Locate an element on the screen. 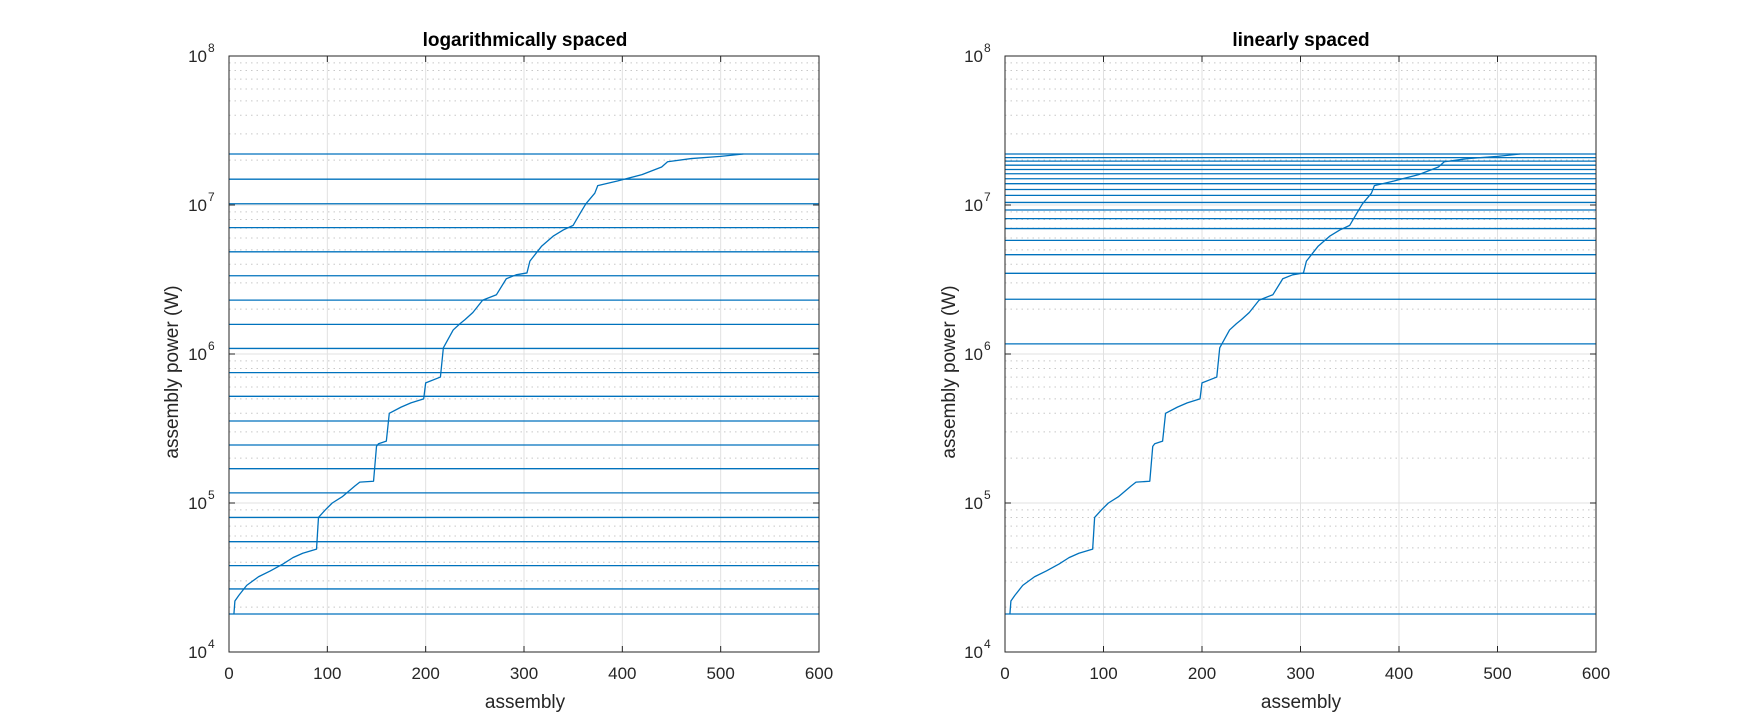 The width and height of the screenshot is (1754, 728). chart-title: linearly spaced is located at coordinates (1300, 40).